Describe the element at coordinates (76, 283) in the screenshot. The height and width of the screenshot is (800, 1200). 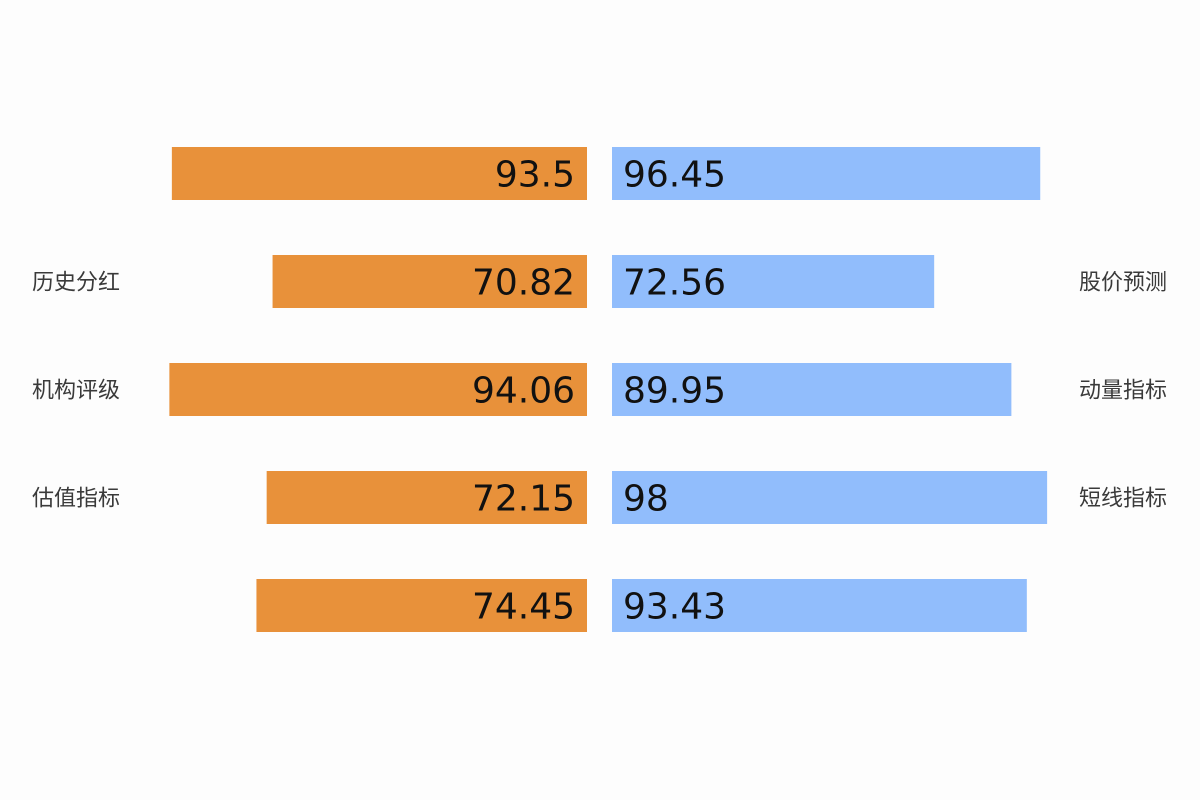
I see `left-category-label-1: 历史分红` at that location.